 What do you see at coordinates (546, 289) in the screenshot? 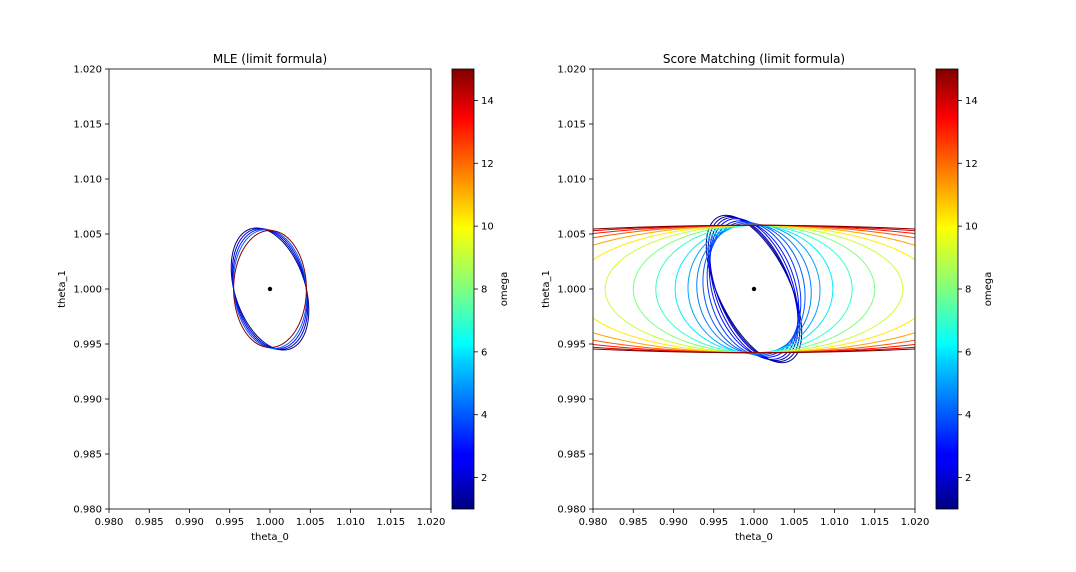
I see `score-matching-y-axis-label: theta_1` at bounding box center [546, 289].